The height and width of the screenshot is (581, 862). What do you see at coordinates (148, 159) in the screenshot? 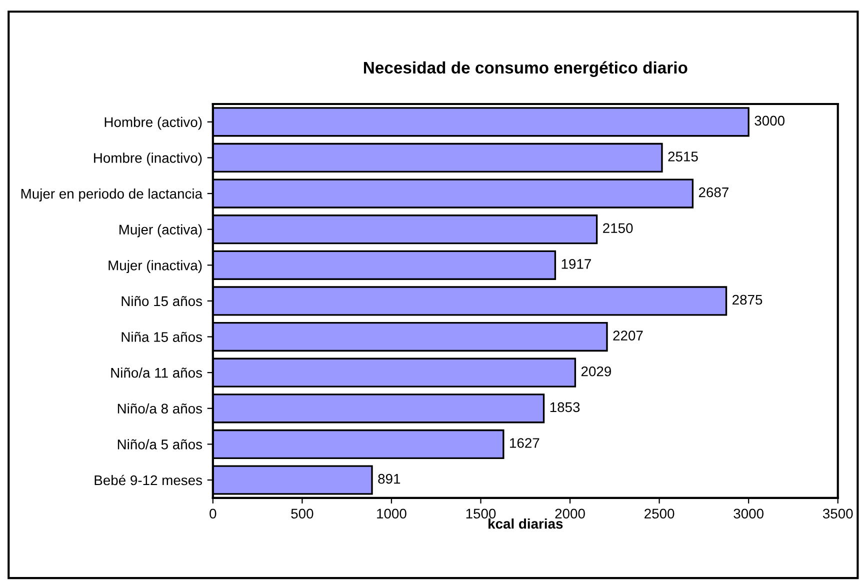
I see `y-tick-label: Hombre (inactivo)` at bounding box center [148, 159].